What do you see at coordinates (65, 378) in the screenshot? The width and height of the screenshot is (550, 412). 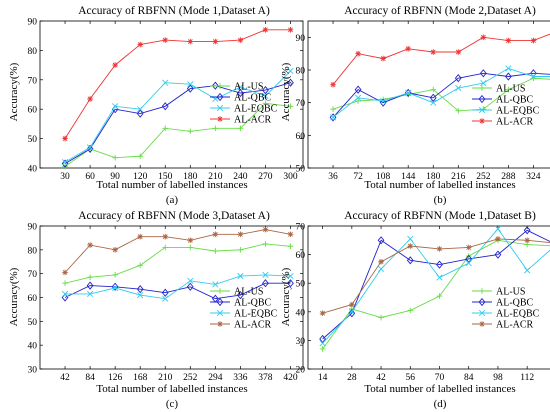 I see `panel-c-xtick-label: 42` at bounding box center [65, 378].